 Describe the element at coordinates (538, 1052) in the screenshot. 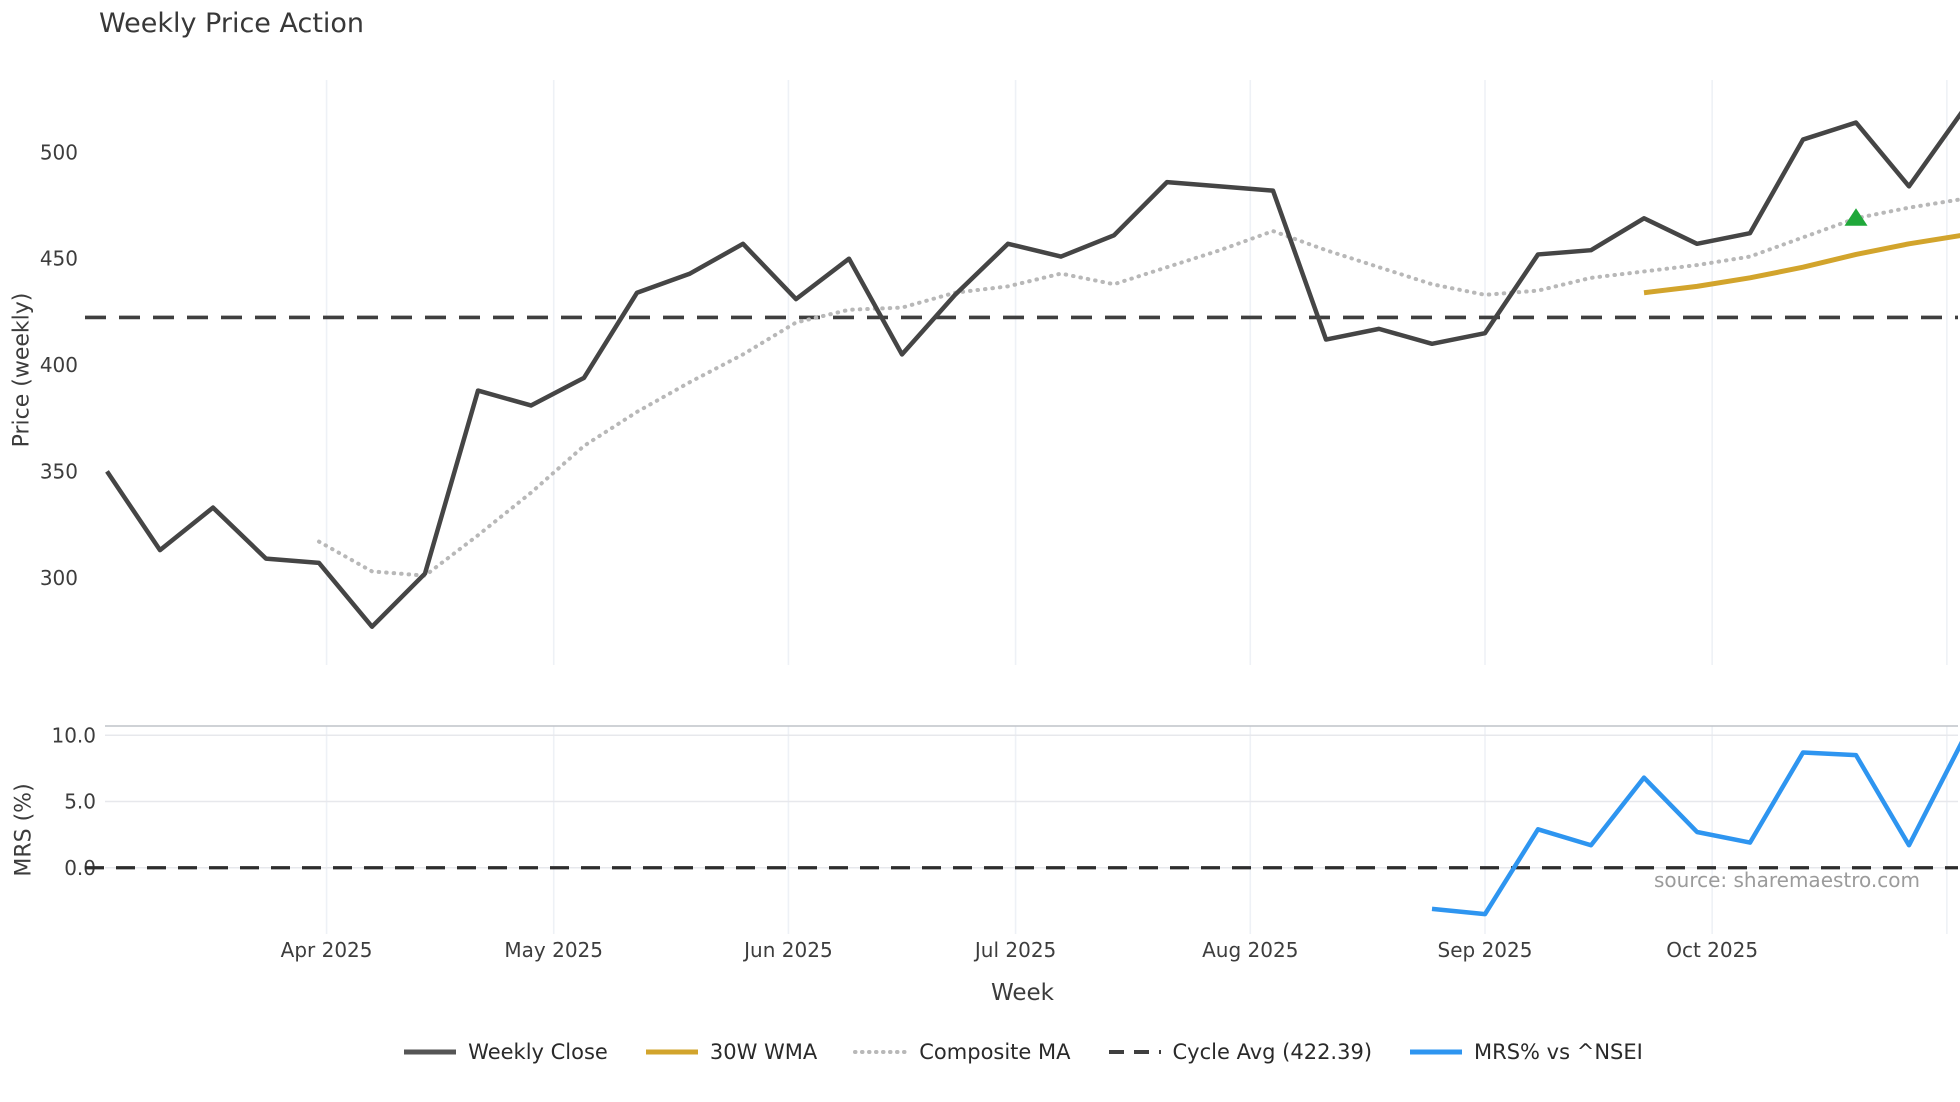

I see `legend-label: Weekly Close` at that location.